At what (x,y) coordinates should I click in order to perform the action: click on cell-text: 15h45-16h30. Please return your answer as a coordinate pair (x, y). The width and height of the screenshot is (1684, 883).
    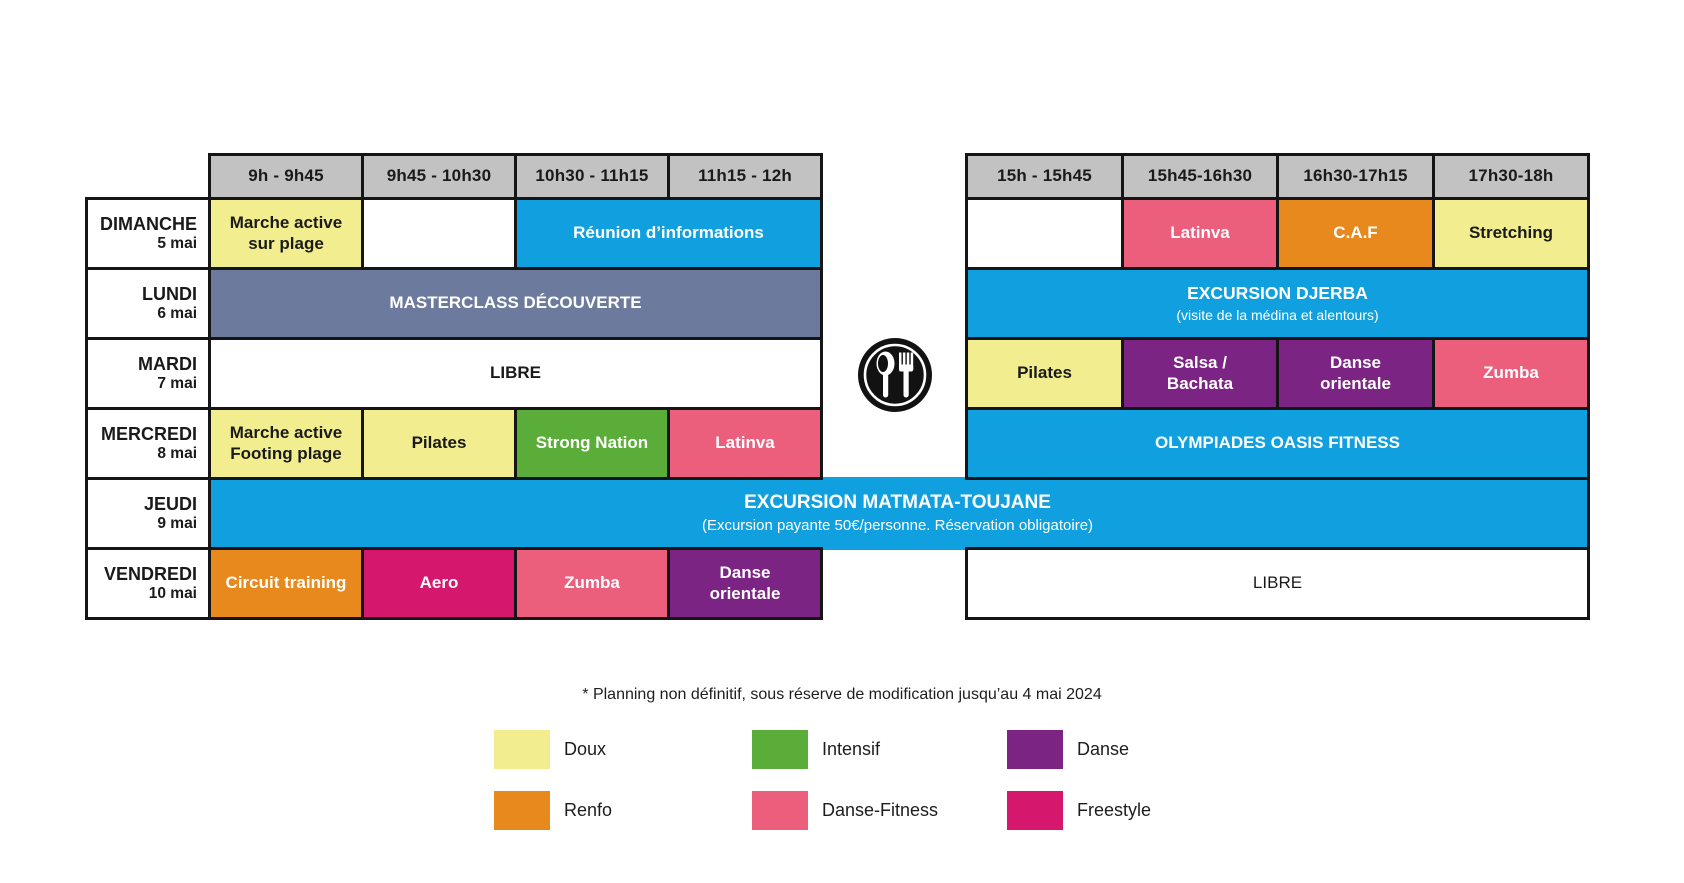
    Looking at the image, I should click on (1200, 176).